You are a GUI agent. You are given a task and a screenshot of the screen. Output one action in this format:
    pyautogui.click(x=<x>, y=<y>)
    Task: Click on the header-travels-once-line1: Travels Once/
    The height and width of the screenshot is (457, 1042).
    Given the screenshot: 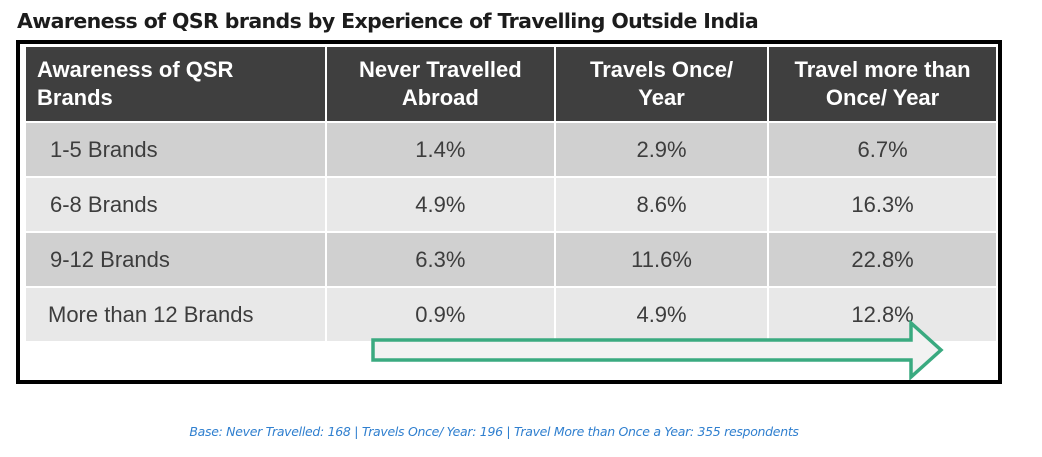 What is the action you would take?
    pyautogui.click(x=661, y=69)
    